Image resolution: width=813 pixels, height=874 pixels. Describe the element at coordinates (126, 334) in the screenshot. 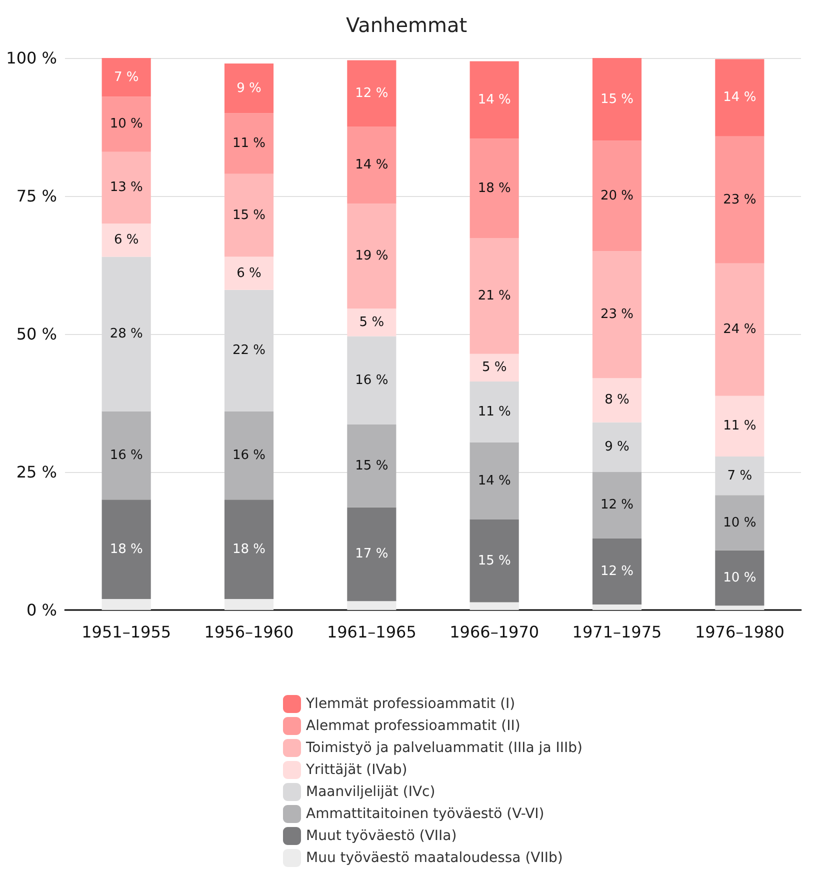

I see `data-label: 28 %` at that location.